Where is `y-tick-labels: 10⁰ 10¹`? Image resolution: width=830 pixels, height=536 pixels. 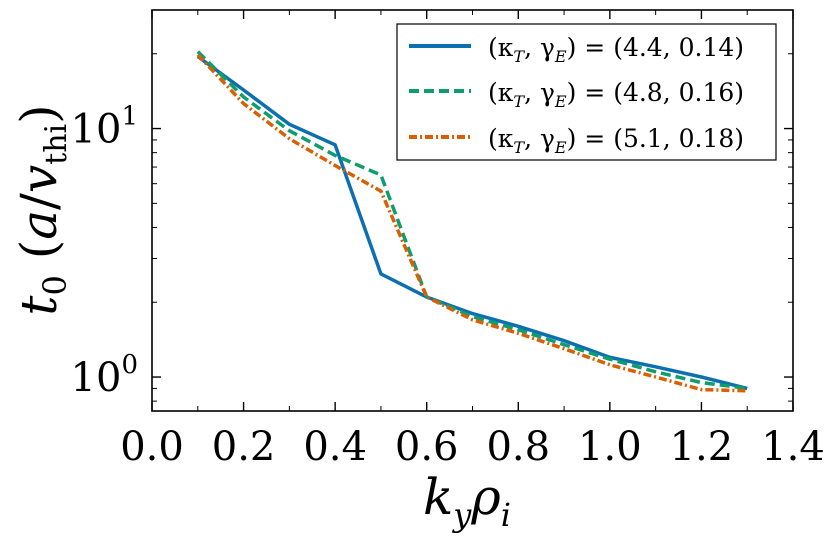
y-tick-labels: 10⁰ 10¹ is located at coordinates (104, 251).